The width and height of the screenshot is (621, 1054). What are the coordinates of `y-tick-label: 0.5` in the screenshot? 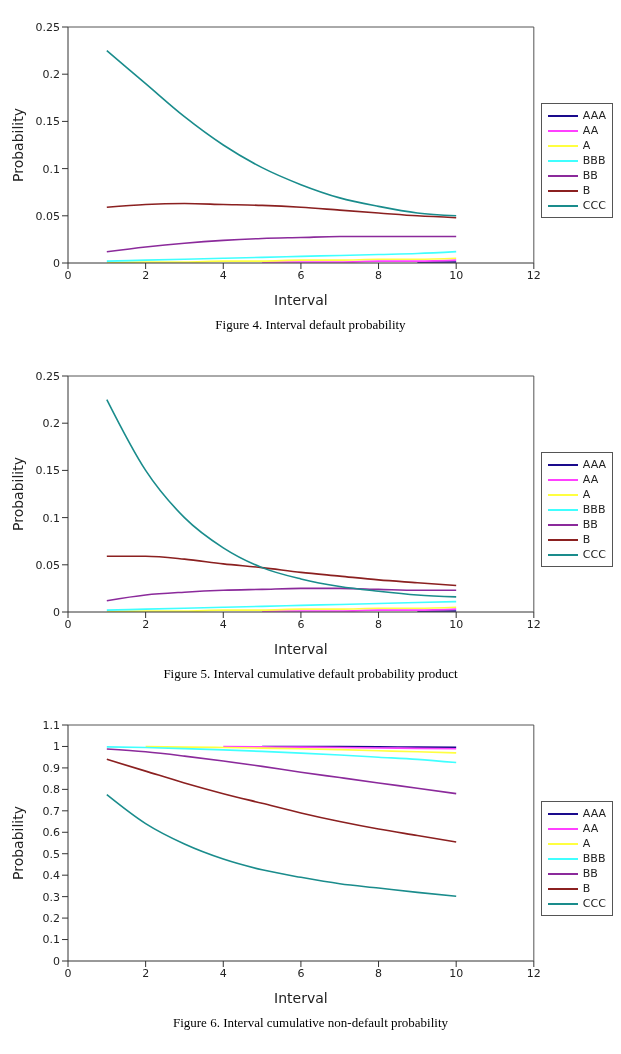 It's located at (51, 854).